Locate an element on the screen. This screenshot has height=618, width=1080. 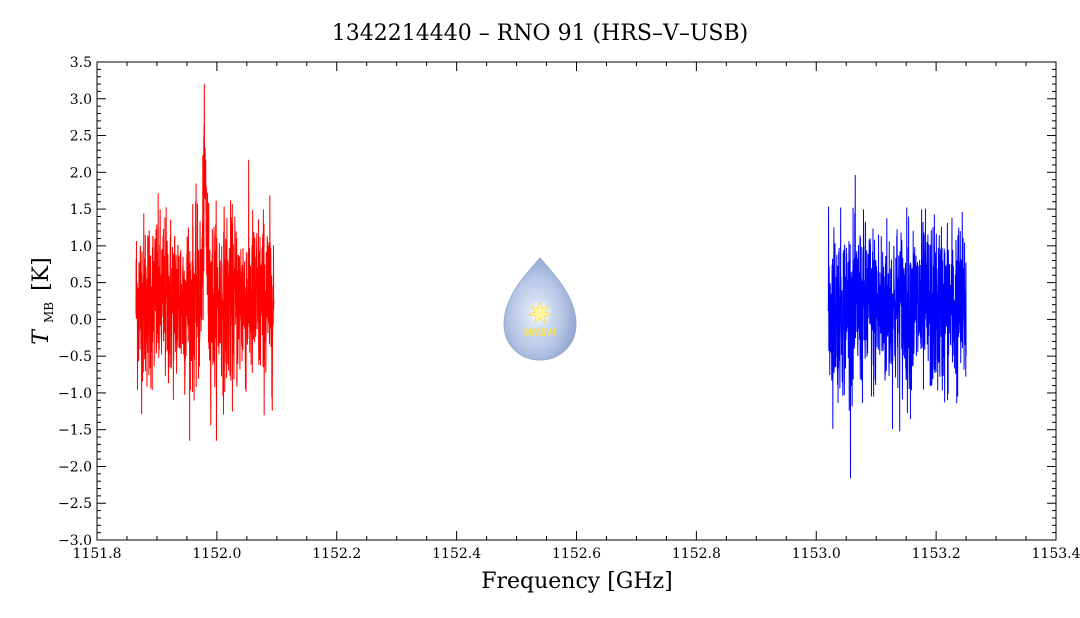
x-tick-label: 1152.2 is located at coordinates (336, 554).